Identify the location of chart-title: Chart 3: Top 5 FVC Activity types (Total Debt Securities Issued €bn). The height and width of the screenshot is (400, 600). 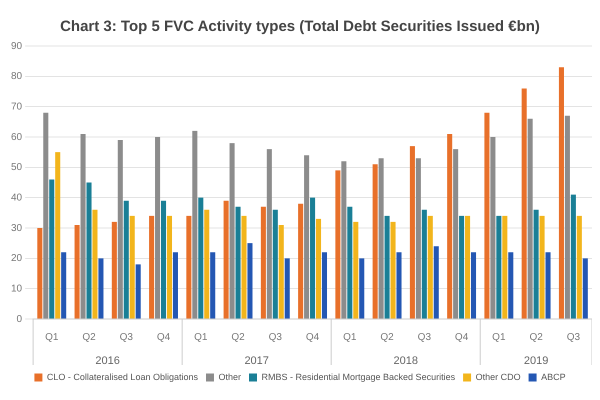
(300, 27).